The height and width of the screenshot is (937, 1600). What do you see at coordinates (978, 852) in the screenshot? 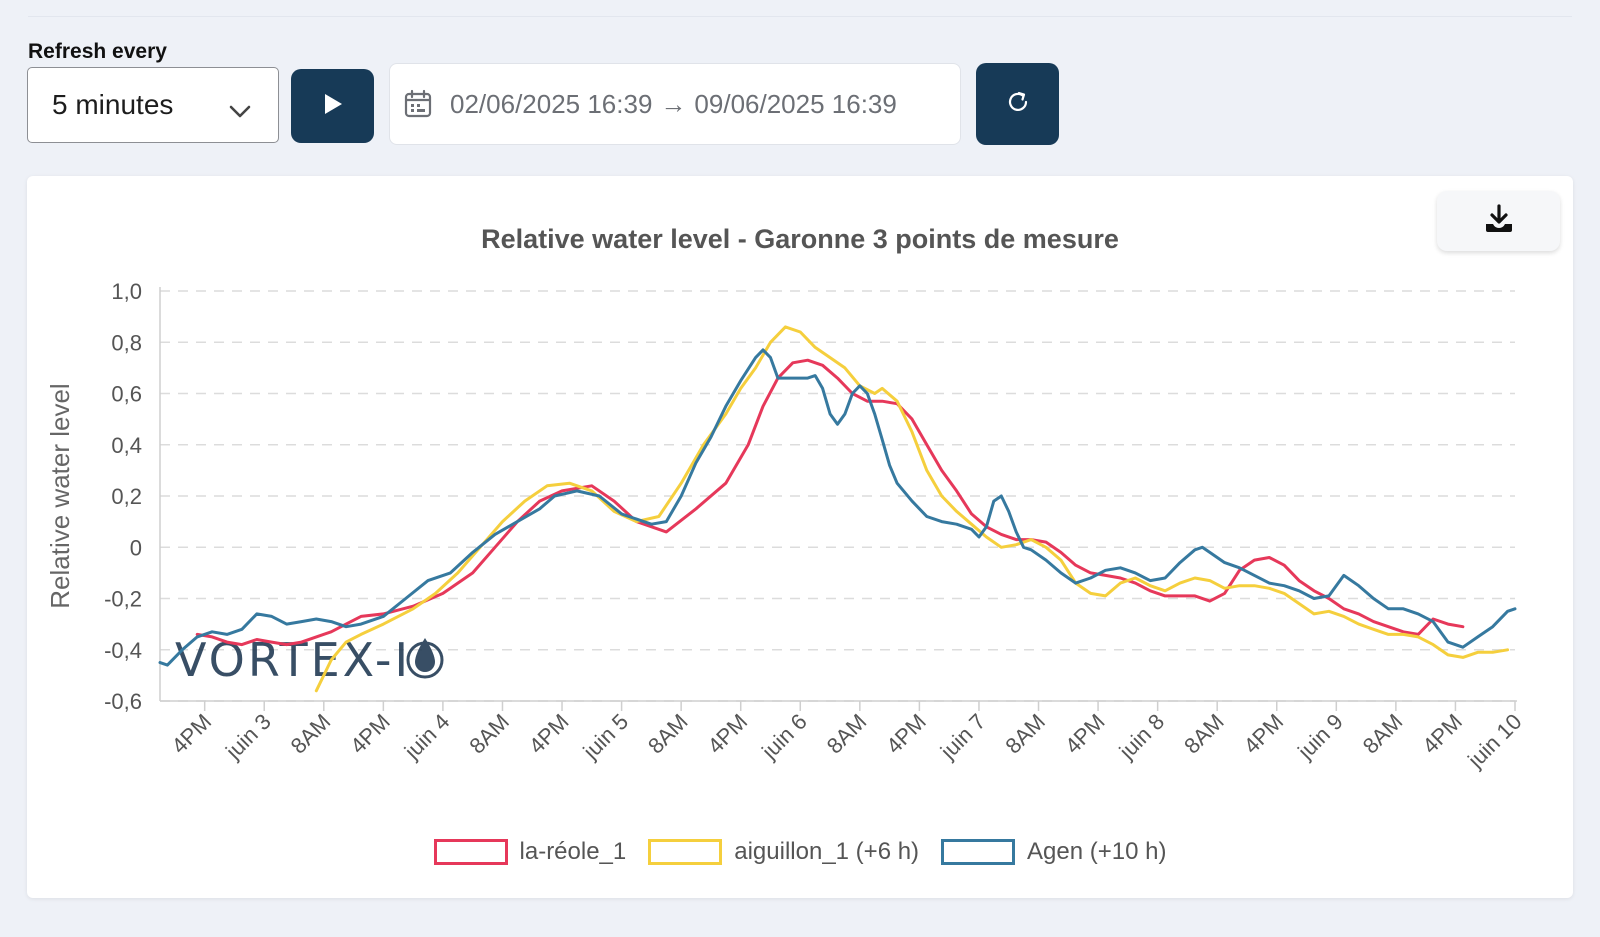
I see `legend-swatch-agen` at bounding box center [978, 852].